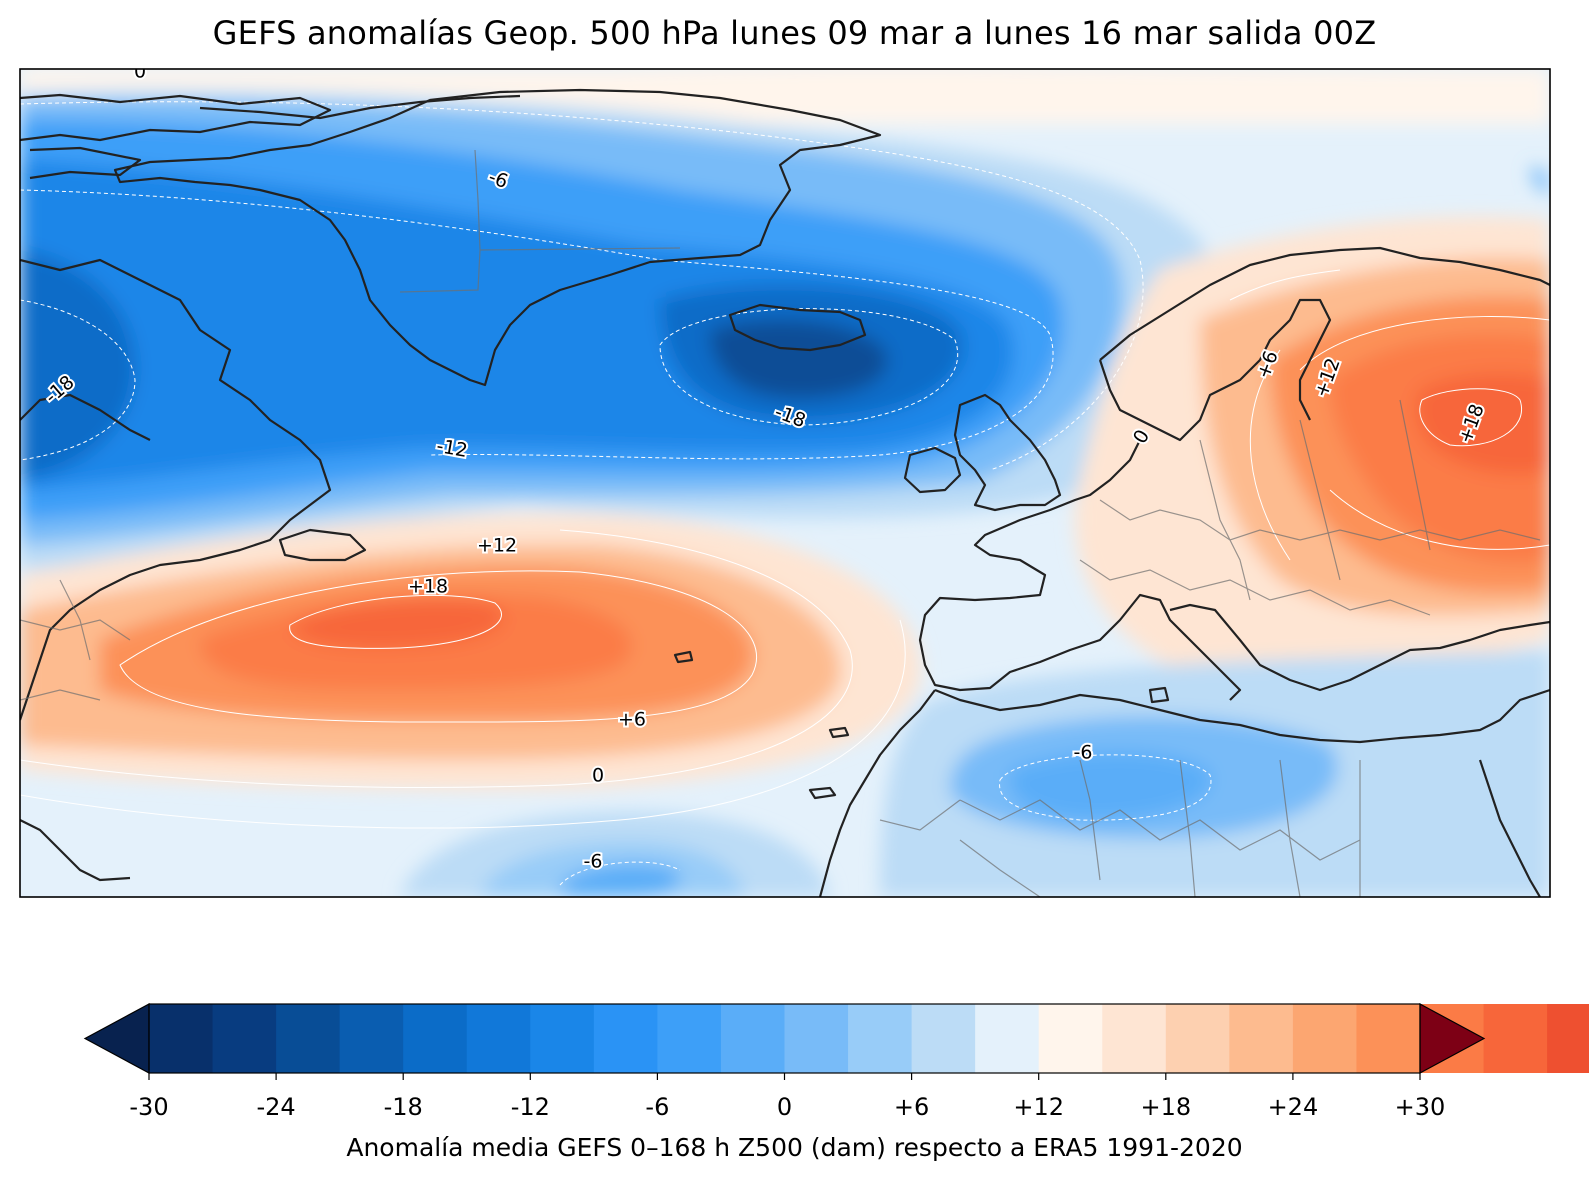  Describe the element at coordinates (1509, 828) in the screenshot. I see `coast-red-sea` at that location.